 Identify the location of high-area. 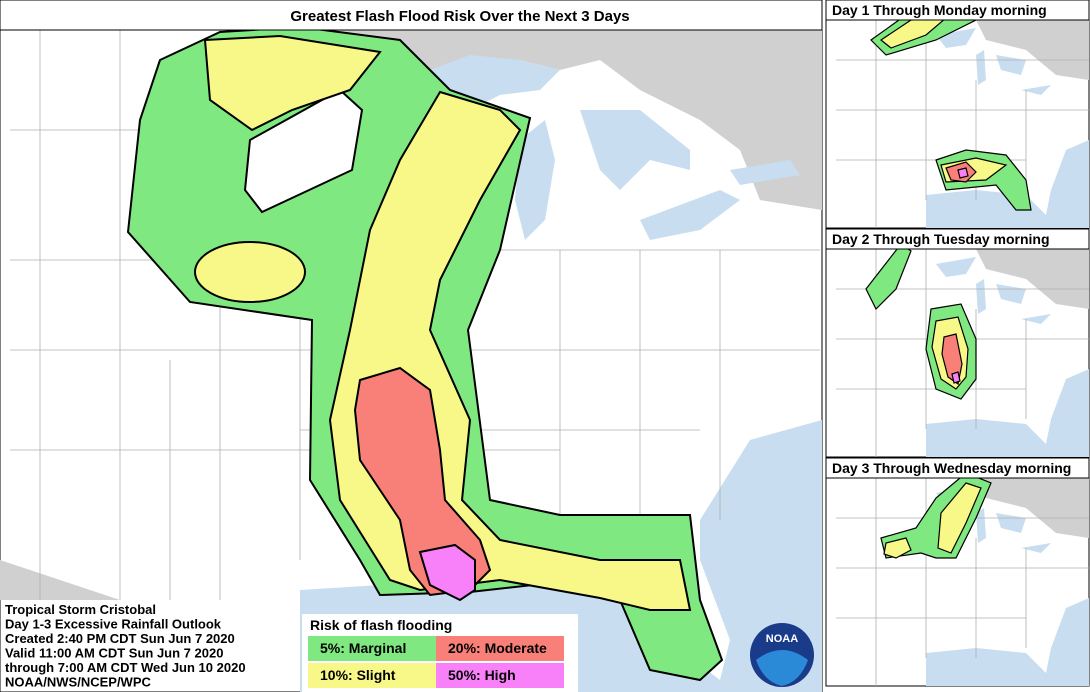
(447, 572).